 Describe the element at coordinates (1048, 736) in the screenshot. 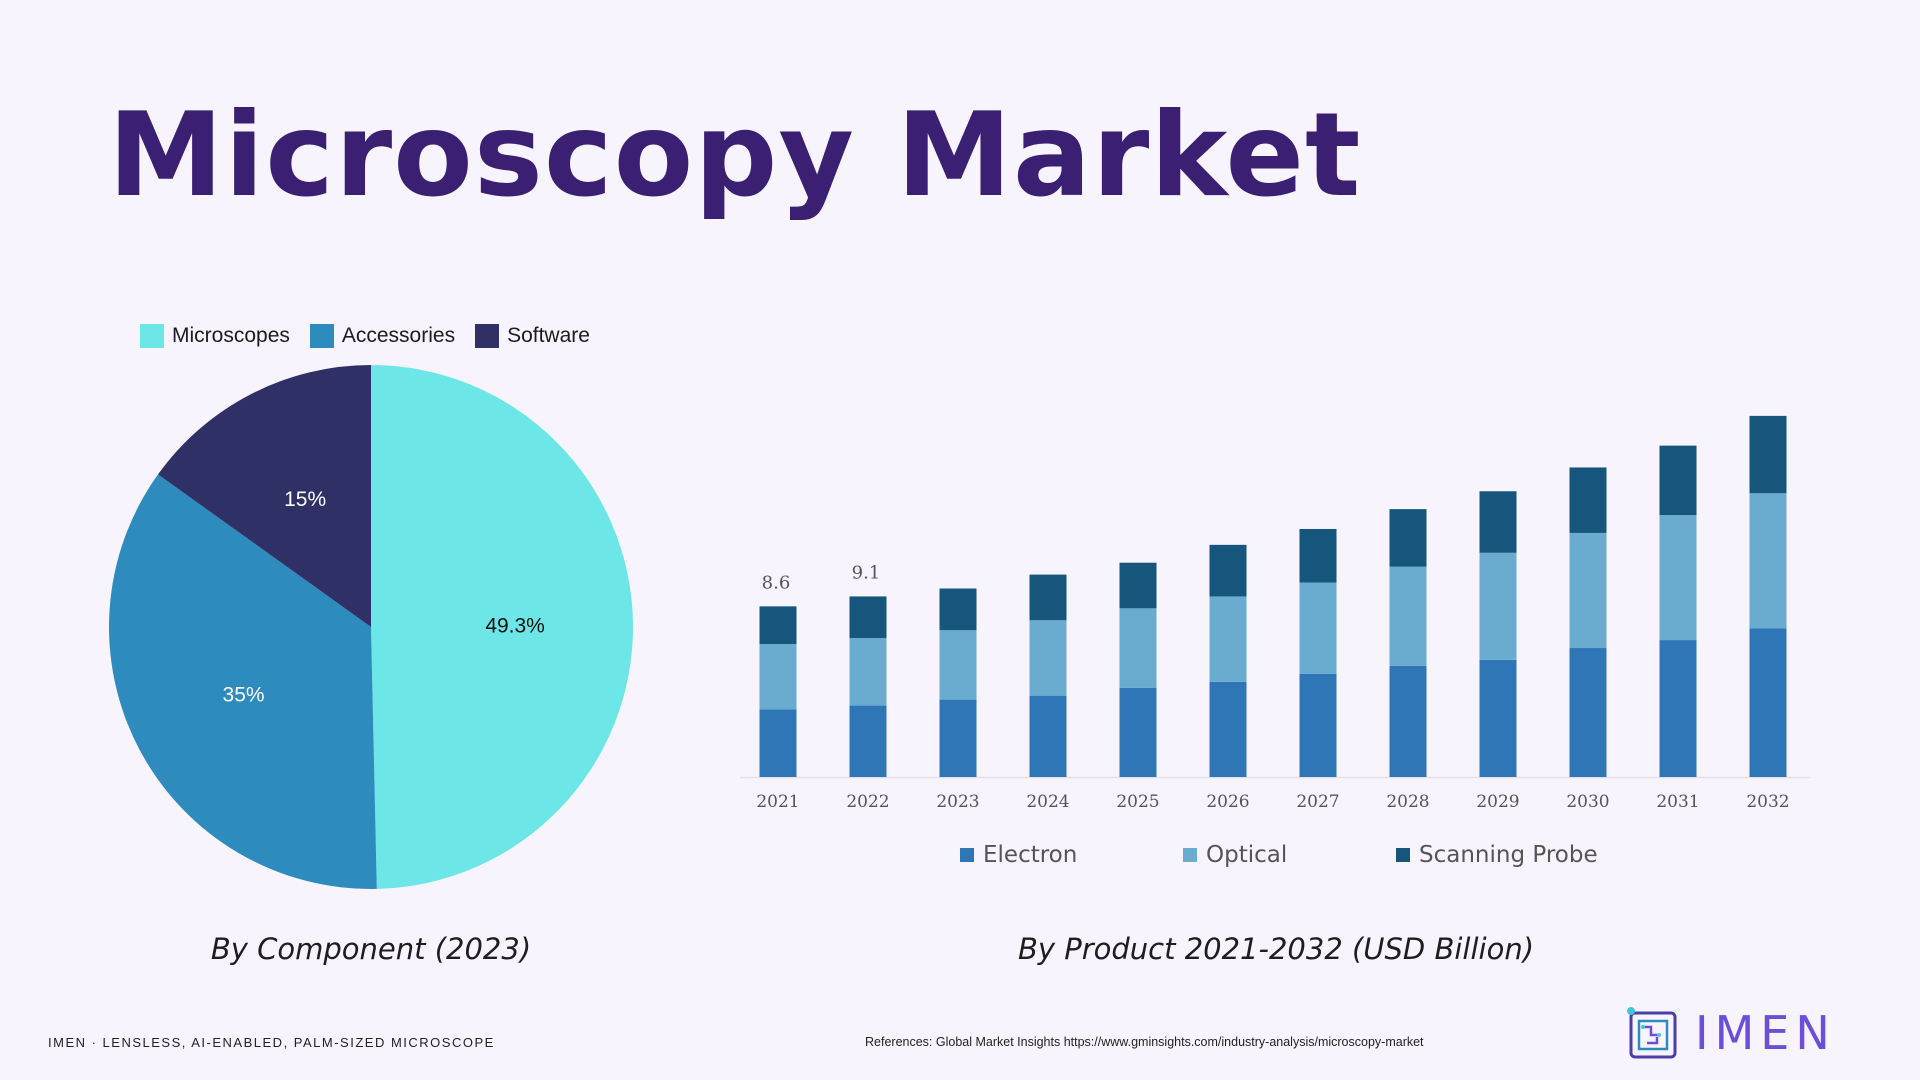

I see `bar-electron-2024` at that location.